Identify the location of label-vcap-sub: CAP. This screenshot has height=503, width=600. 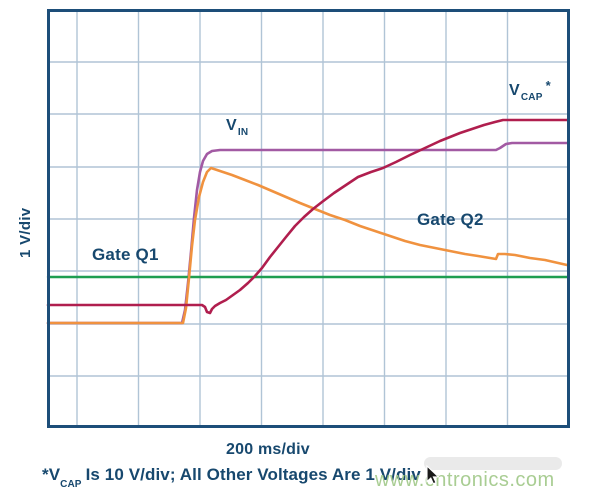
(531, 97).